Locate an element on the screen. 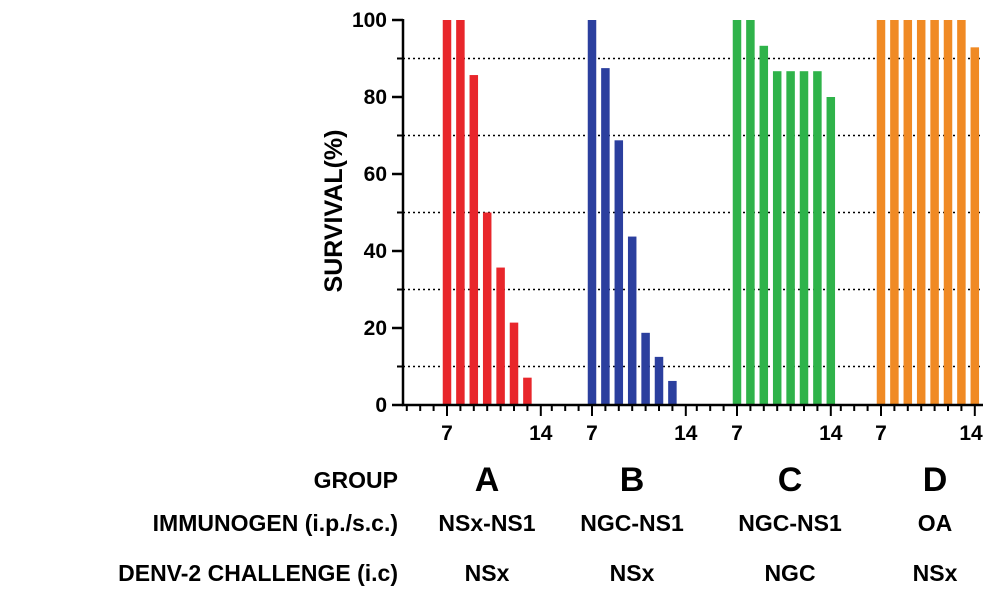  challenge-value: NGC is located at coordinates (789, 573).